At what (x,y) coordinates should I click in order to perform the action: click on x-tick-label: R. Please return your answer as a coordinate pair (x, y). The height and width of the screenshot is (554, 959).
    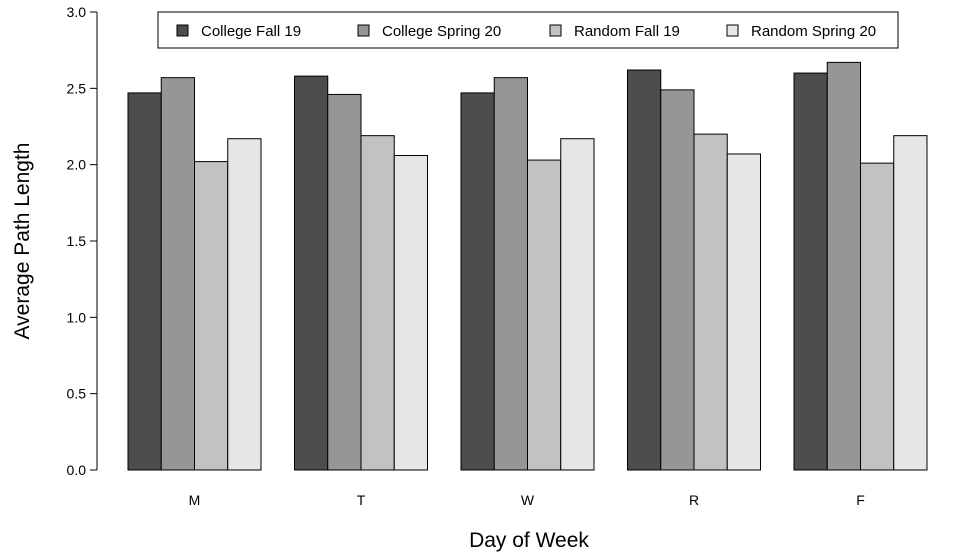
    Looking at the image, I should click on (694, 500).